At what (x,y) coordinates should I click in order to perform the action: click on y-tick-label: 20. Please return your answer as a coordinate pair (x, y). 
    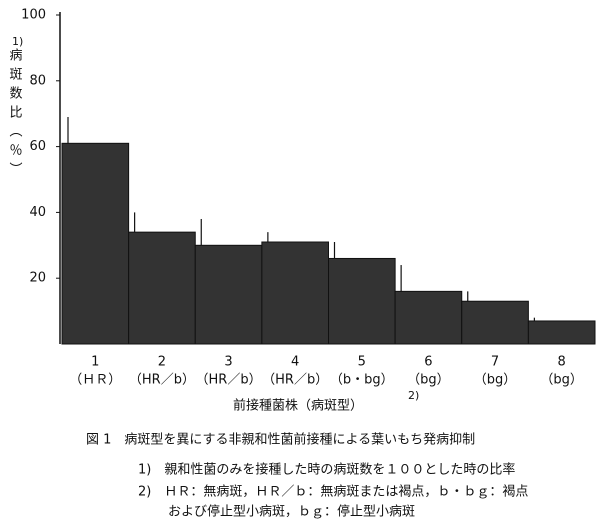
    Looking at the image, I should click on (37, 278).